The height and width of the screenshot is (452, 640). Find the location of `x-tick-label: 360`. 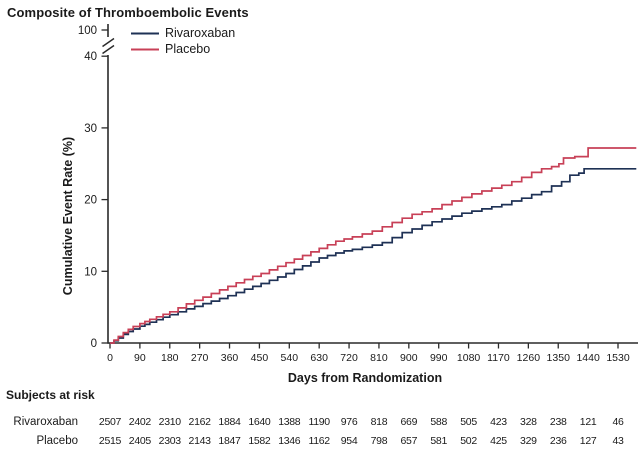

x-tick-label: 360 is located at coordinates (230, 358).